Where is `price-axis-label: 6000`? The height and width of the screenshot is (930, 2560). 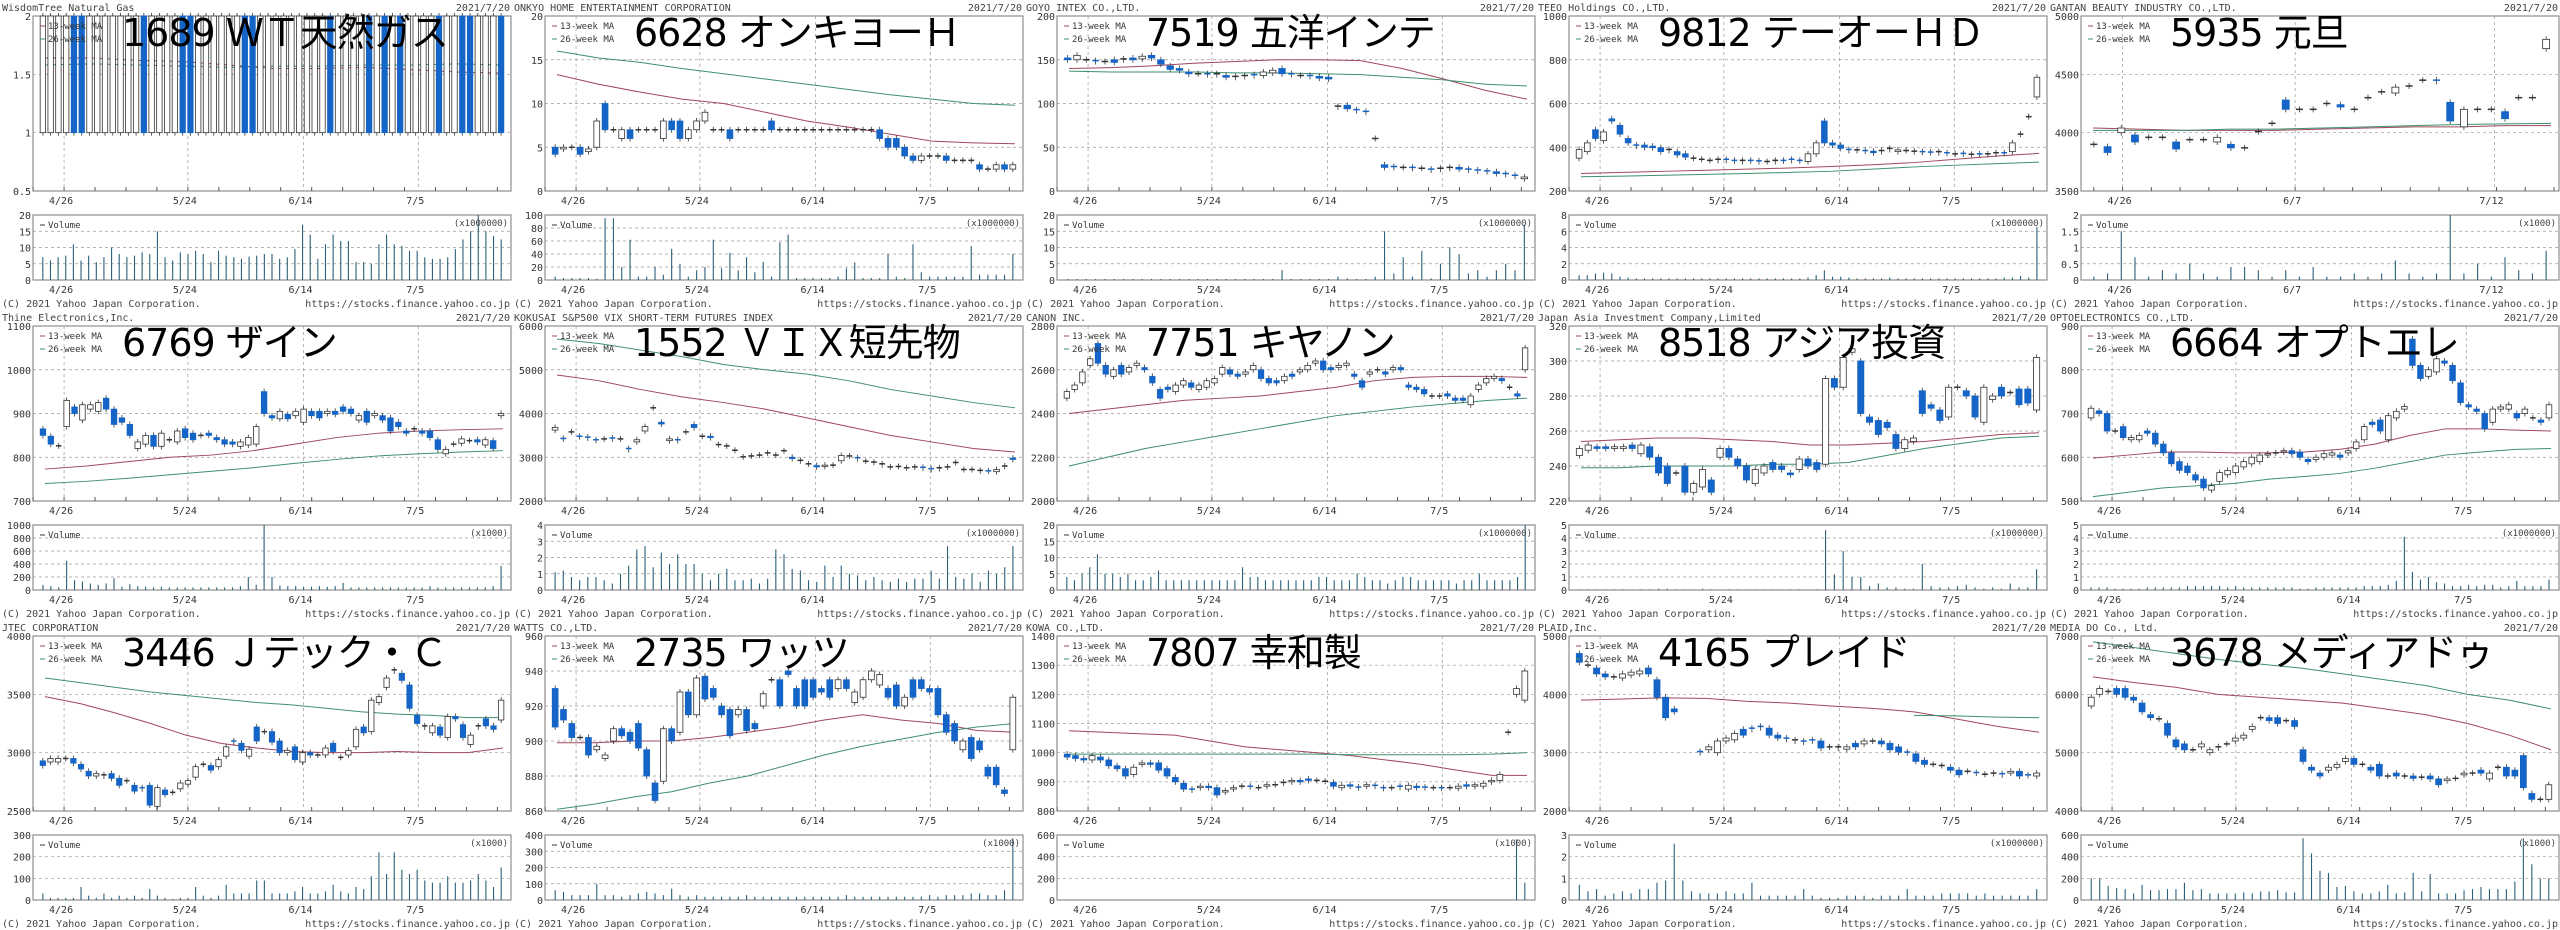 price-axis-label: 6000 is located at coordinates (531, 327).